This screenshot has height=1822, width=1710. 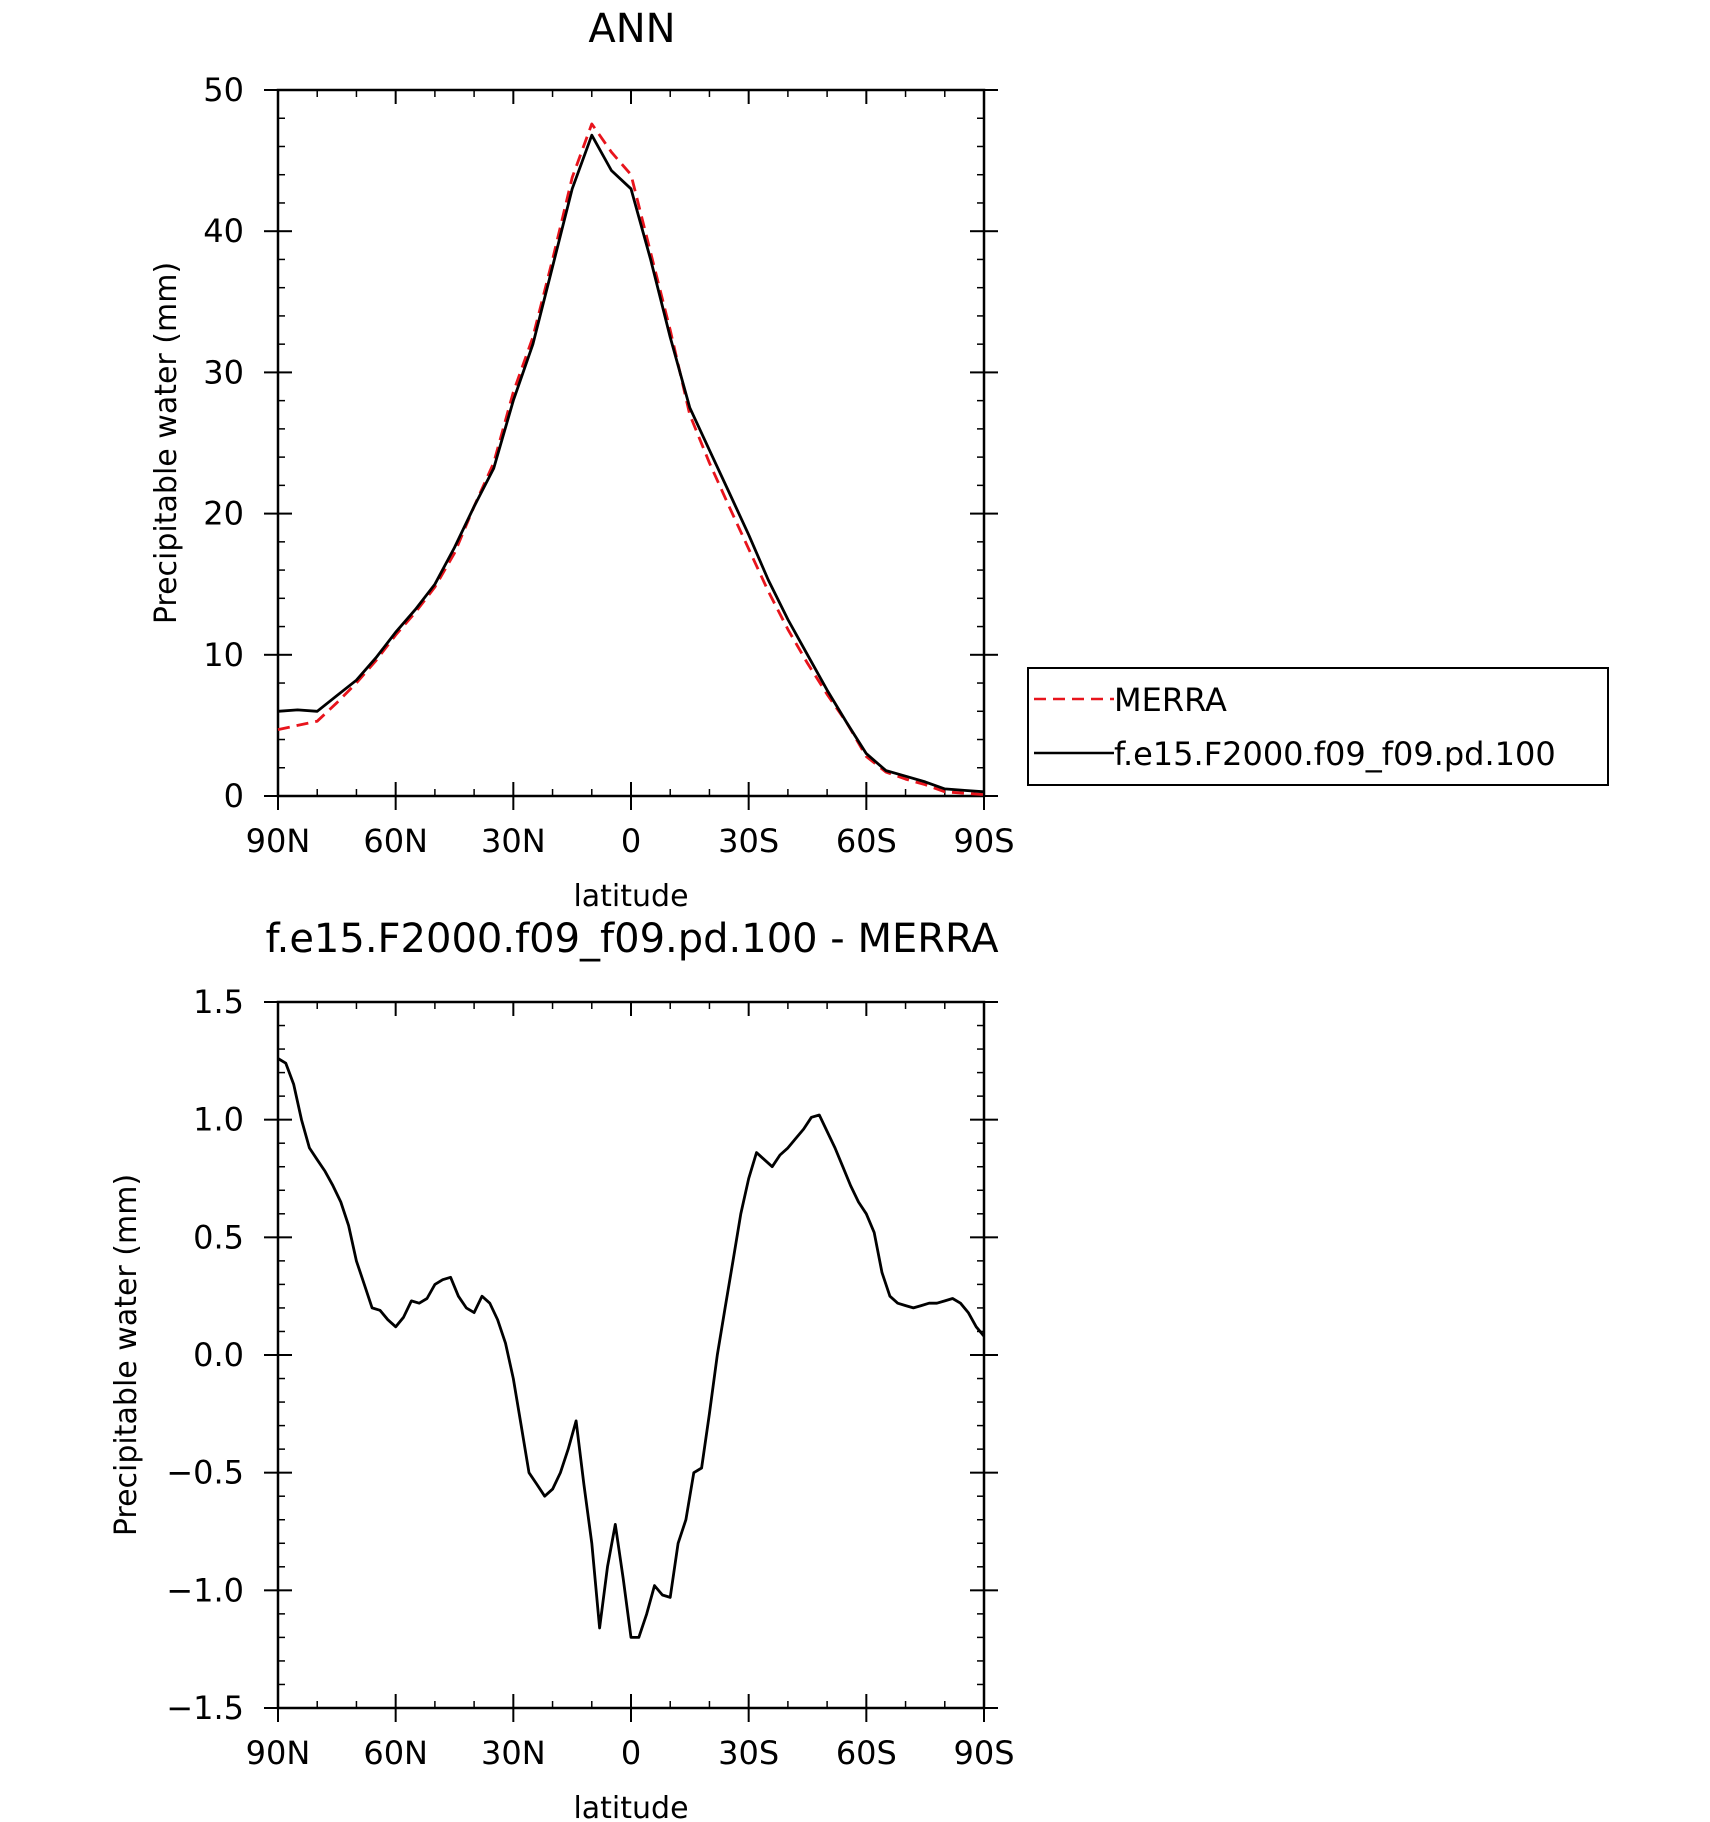 What do you see at coordinates (218, 1237) in the screenshot?
I see `y-tick-label-bottom: 0.5` at bounding box center [218, 1237].